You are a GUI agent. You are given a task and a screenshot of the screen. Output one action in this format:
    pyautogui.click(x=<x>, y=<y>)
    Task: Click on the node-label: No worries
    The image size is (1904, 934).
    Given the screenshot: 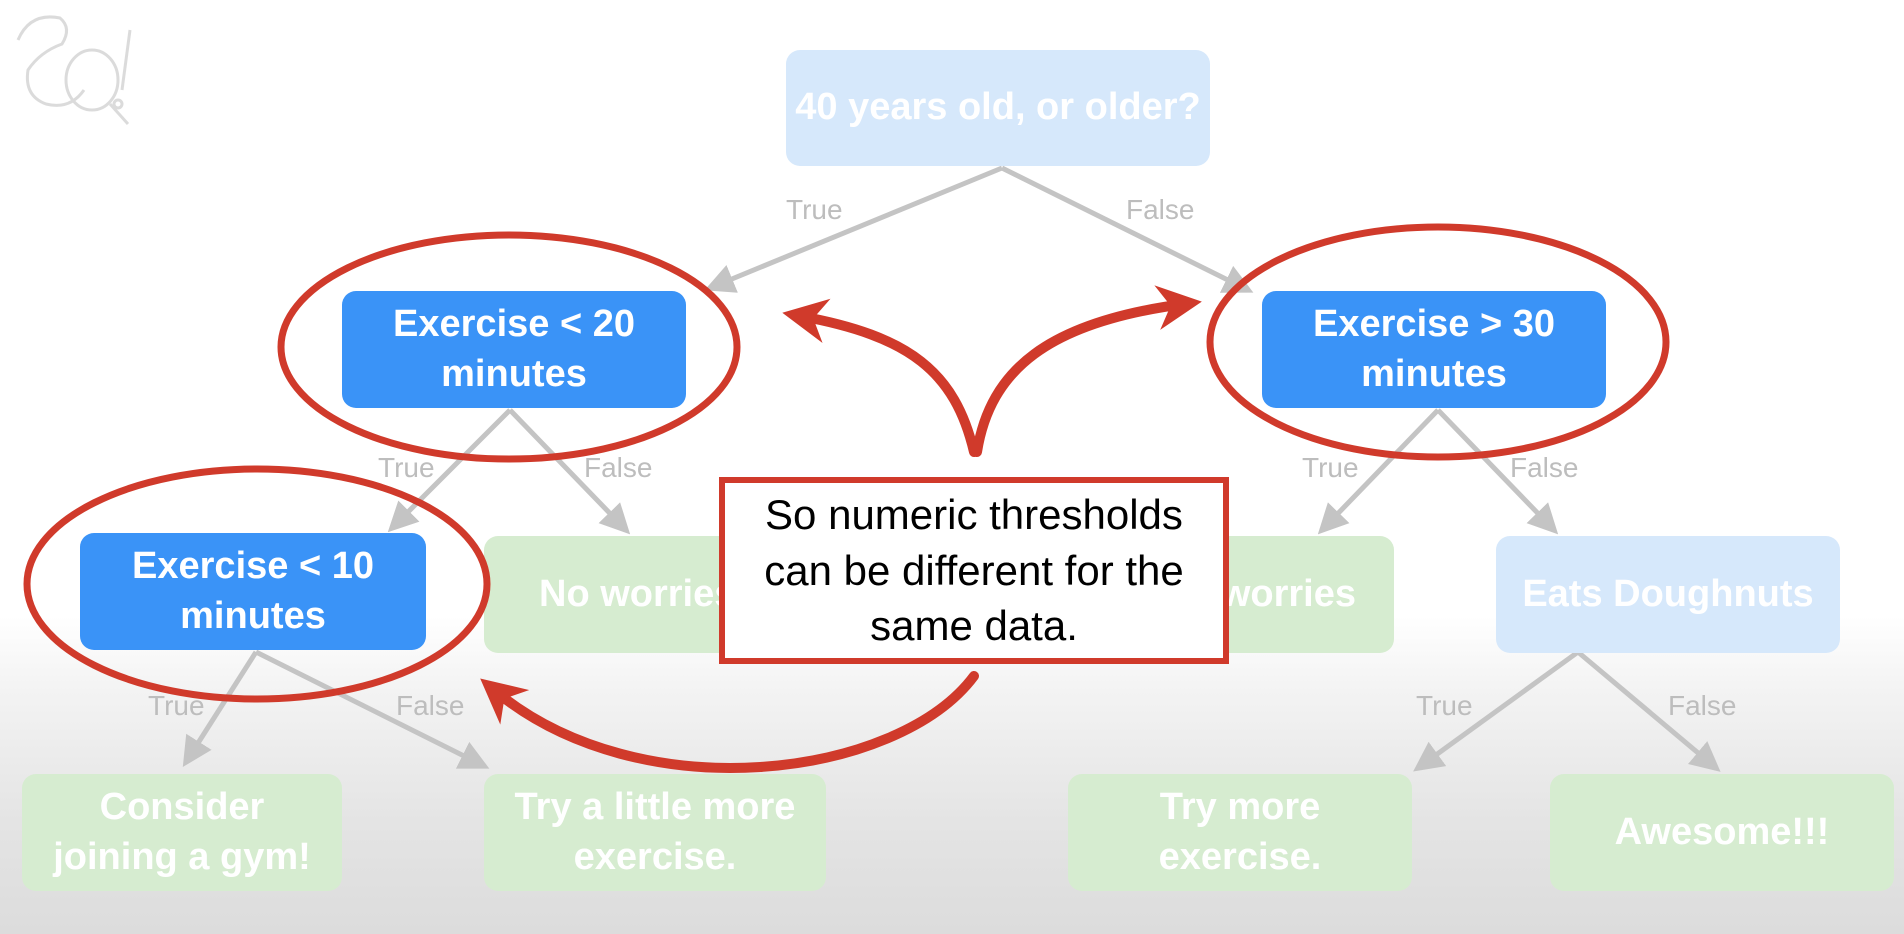 What is the action you would take?
    pyautogui.click(x=637, y=593)
    